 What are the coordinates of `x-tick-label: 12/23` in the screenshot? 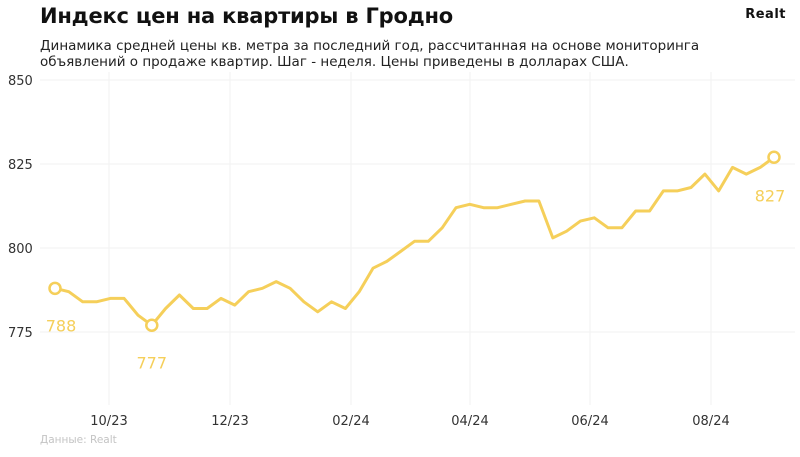 It's located at (229, 421).